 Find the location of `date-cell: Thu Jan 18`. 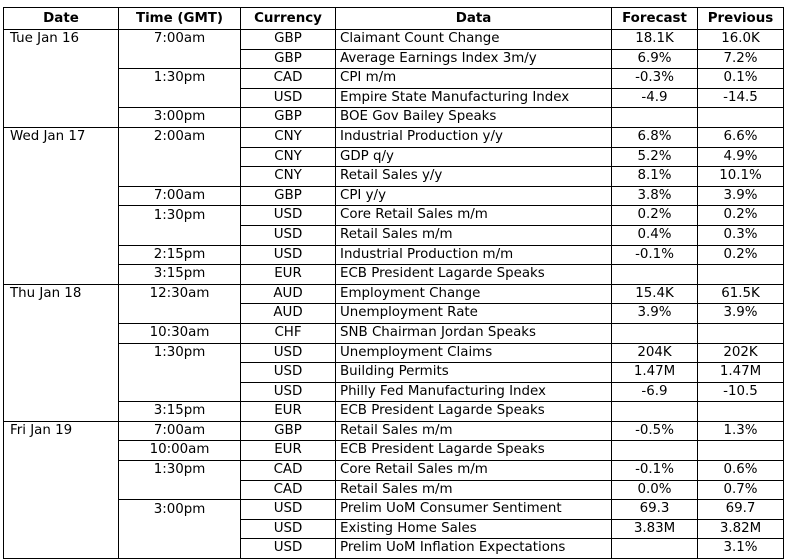

date-cell: Thu Jan 18 is located at coordinates (61, 352).